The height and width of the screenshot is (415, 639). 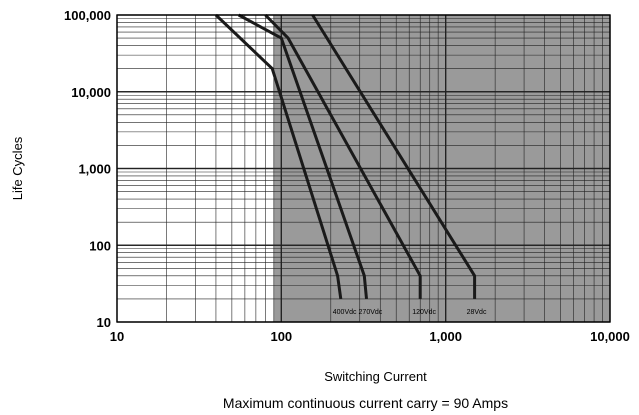 What do you see at coordinates (345, 312) in the screenshot?
I see `series-label: 400Vdc` at bounding box center [345, 312].